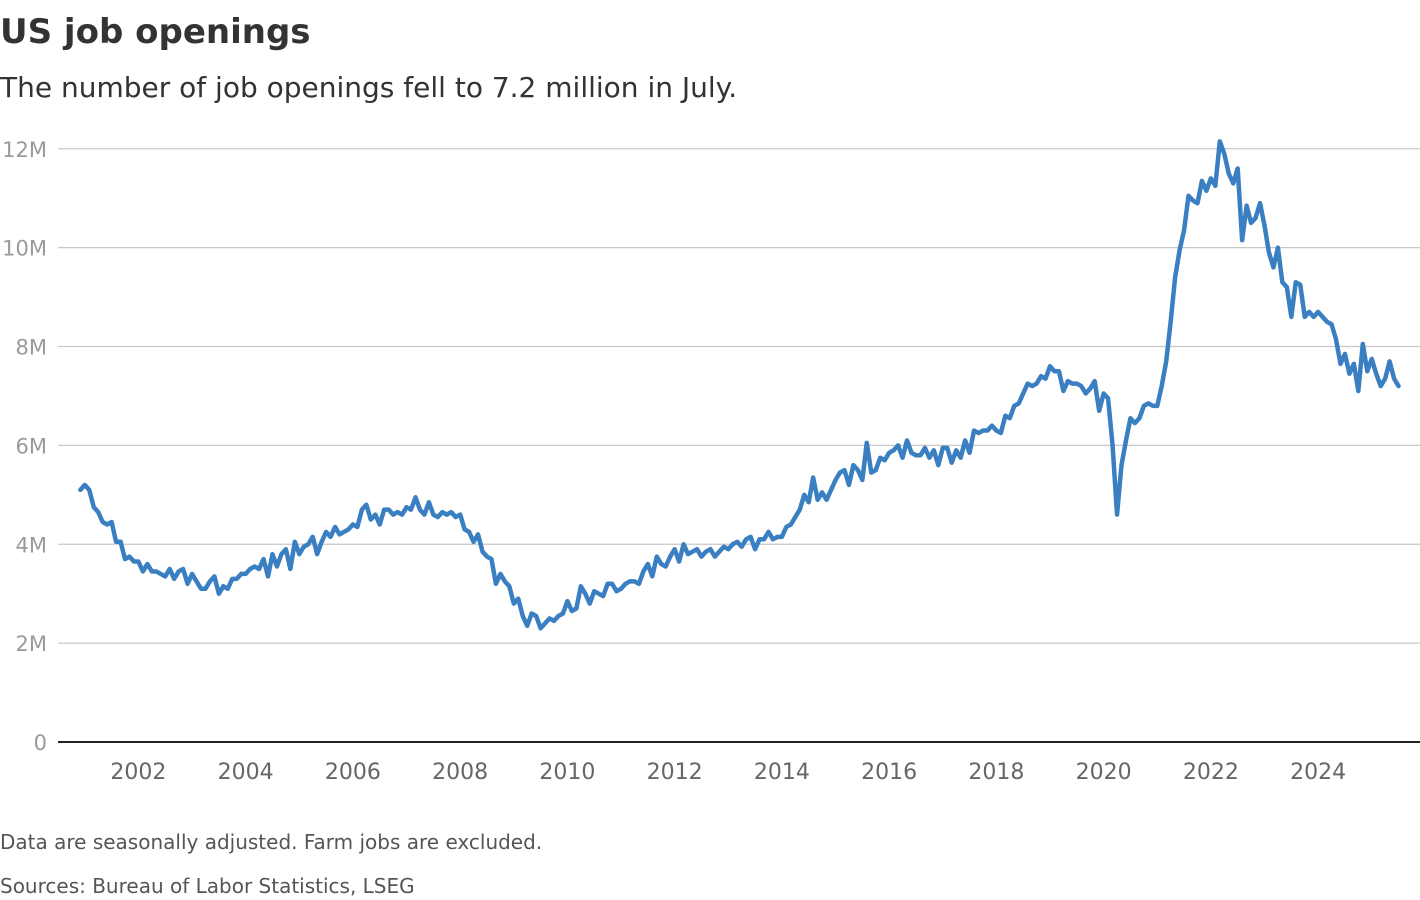 The image size is (1420, 900). What do you see at coordinates (24, 249) in the screenshot?
I see `y-tick-label: 10M` at bounding box center [24, 249].